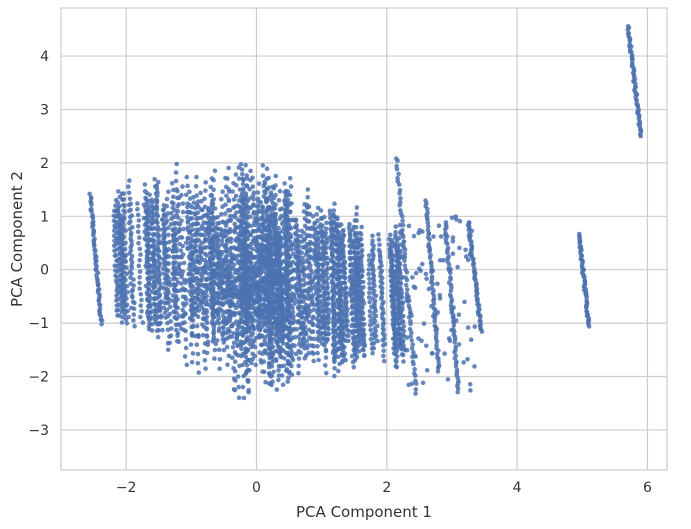 This screenshot has height=529, width=691. I want to click on y-tick-label: 2, so click(44, 164).